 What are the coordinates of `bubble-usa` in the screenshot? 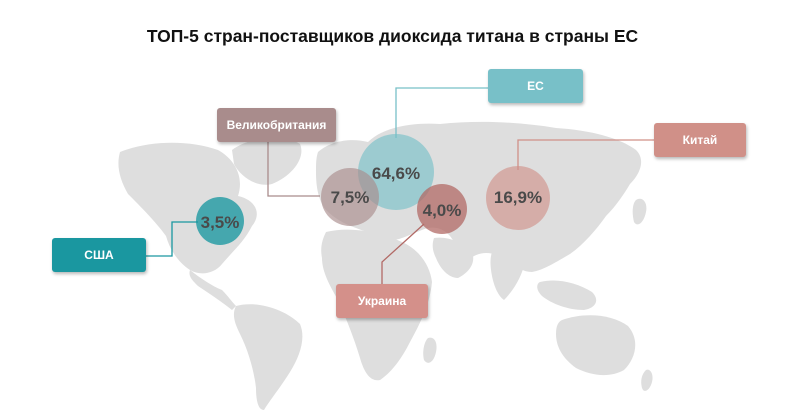 It's located at (220, 221).